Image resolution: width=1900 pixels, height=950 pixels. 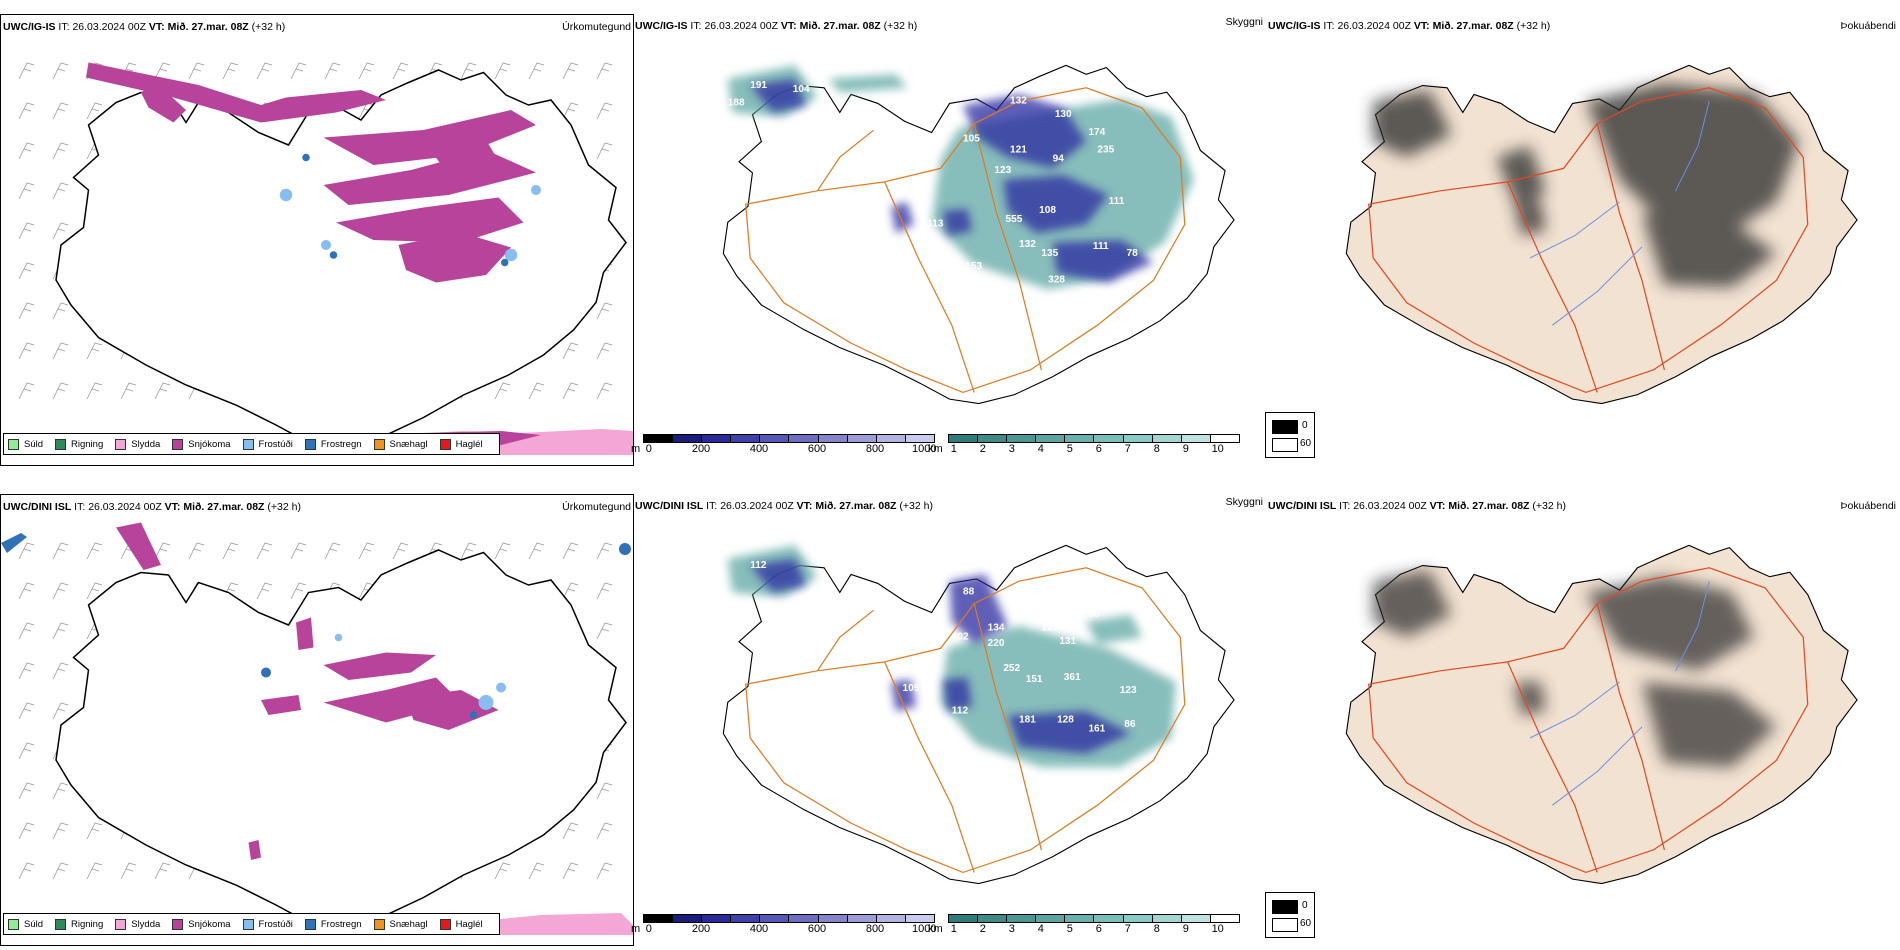 I want to click on visibility-unit: km, so click(x=935, y=449).